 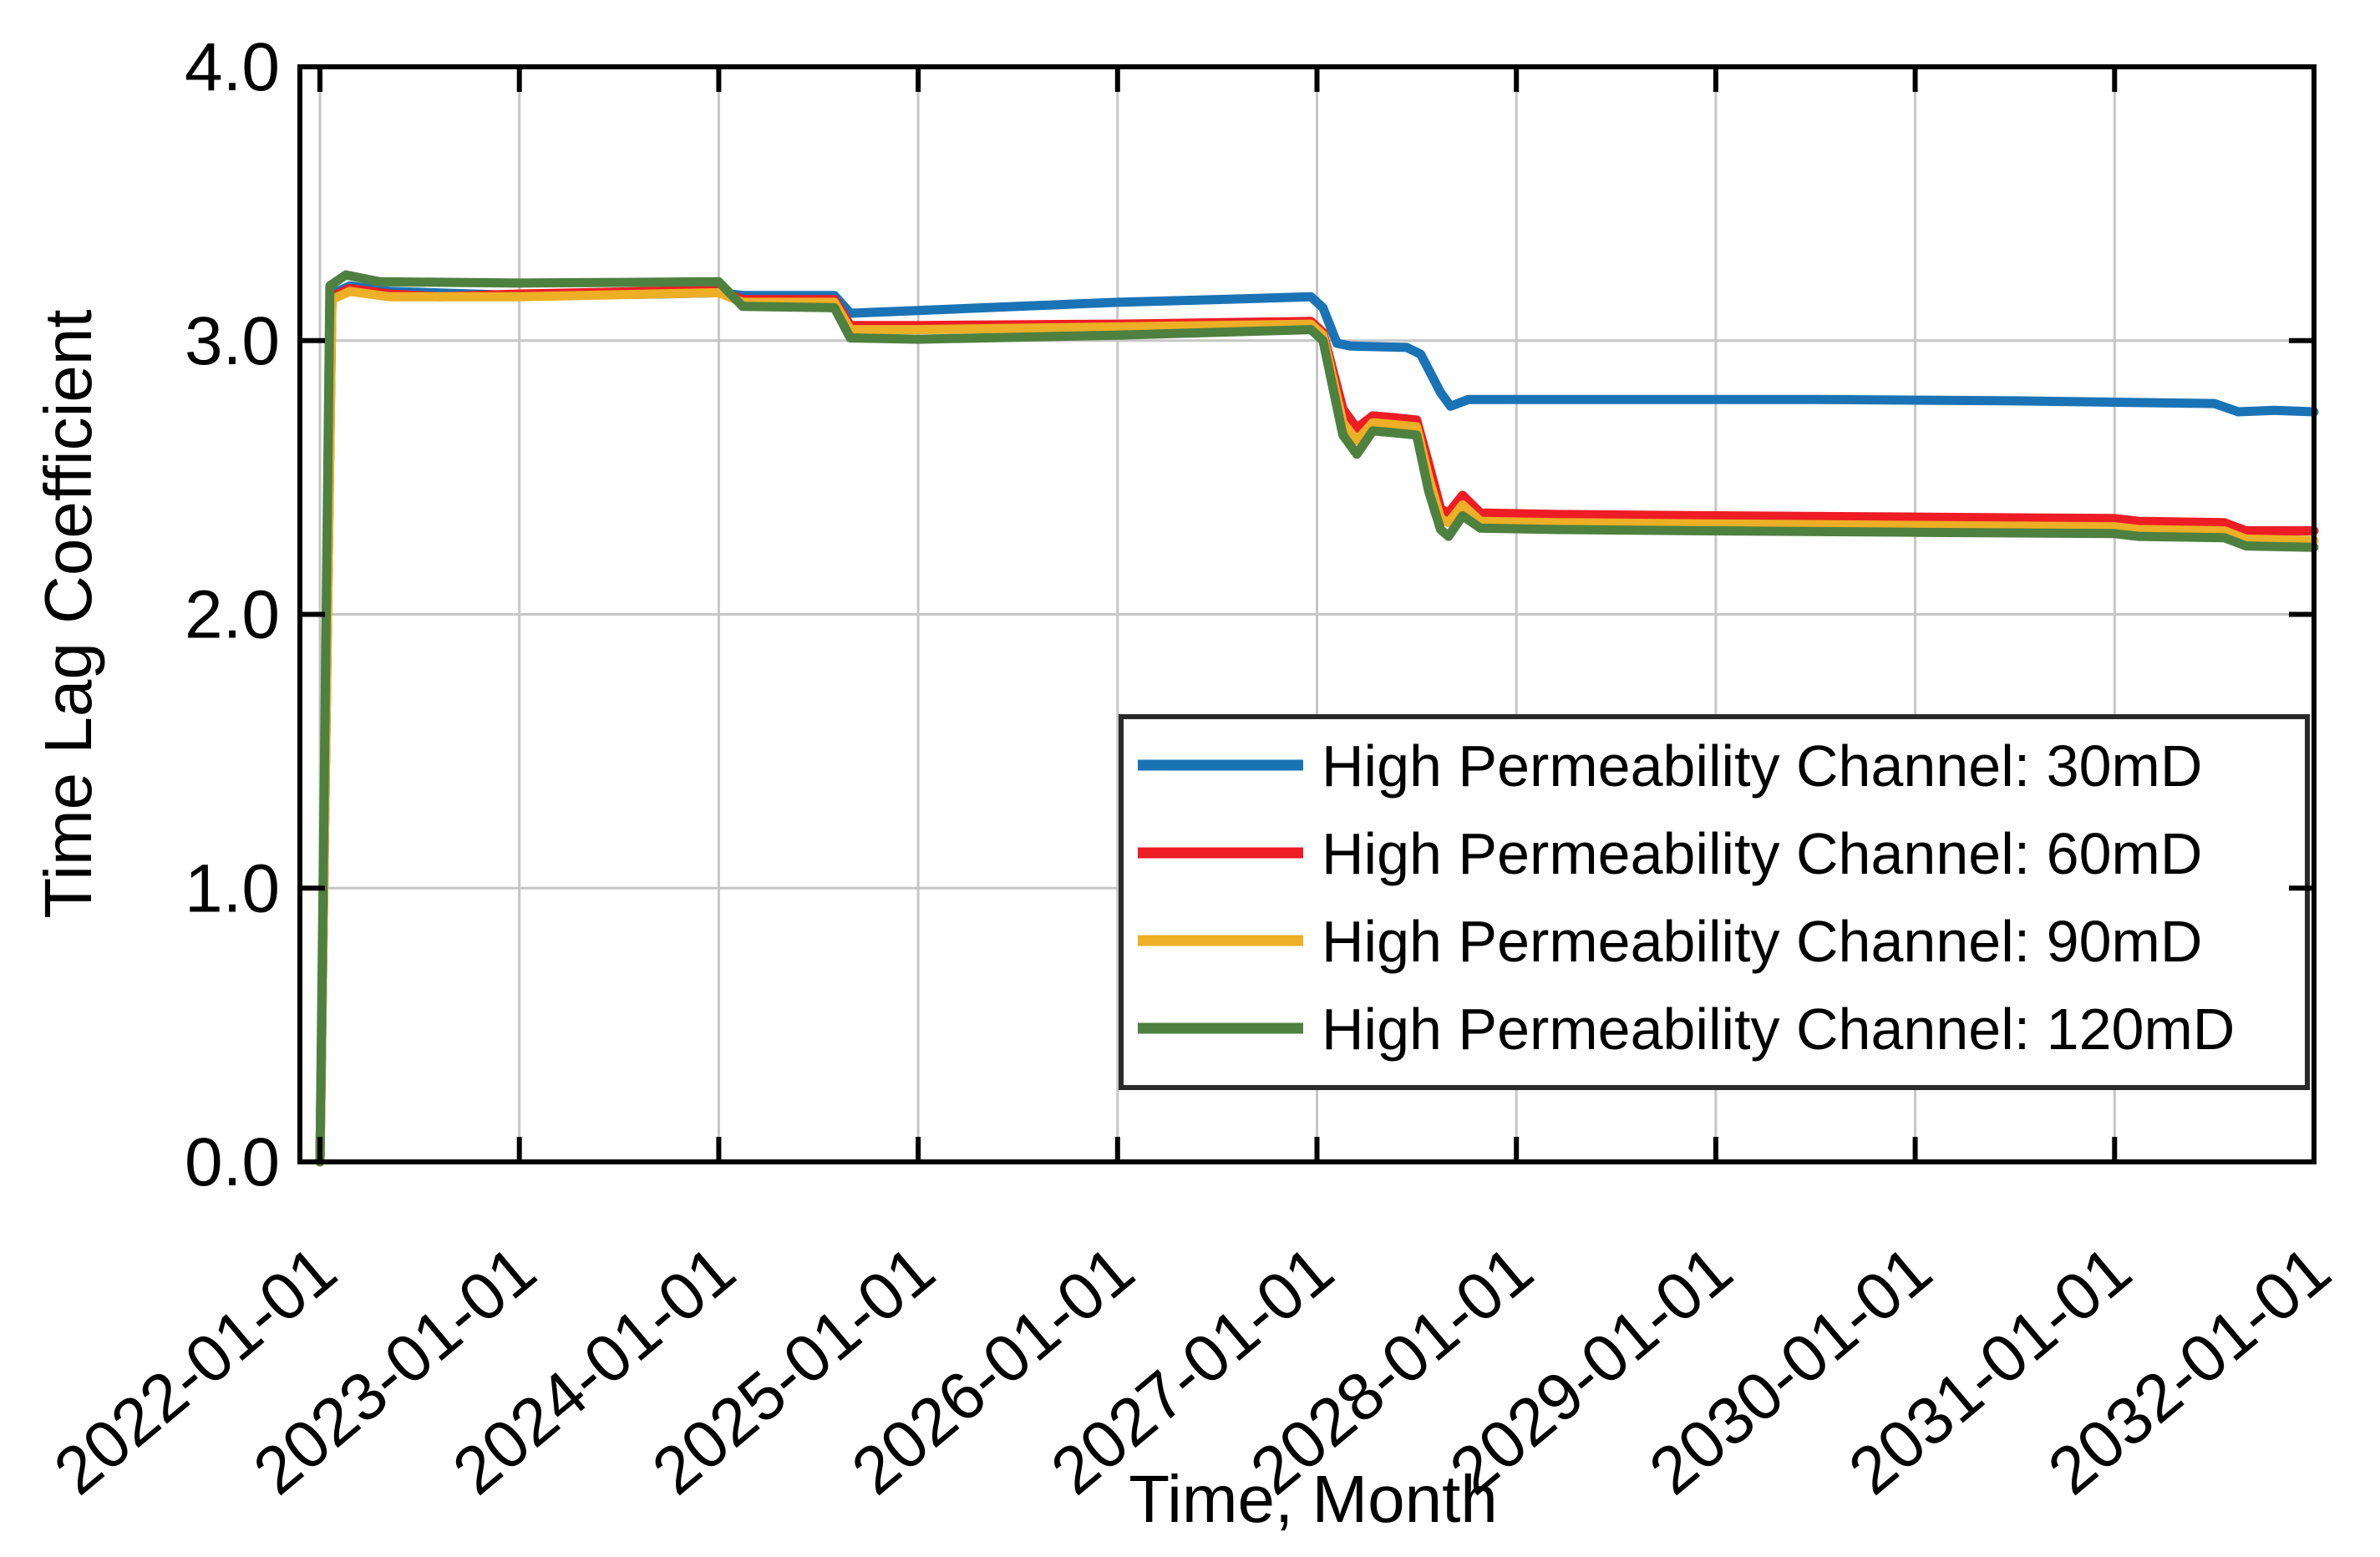 I want to click on y-tick-label: 0.0, so click(x=232, y=1162).